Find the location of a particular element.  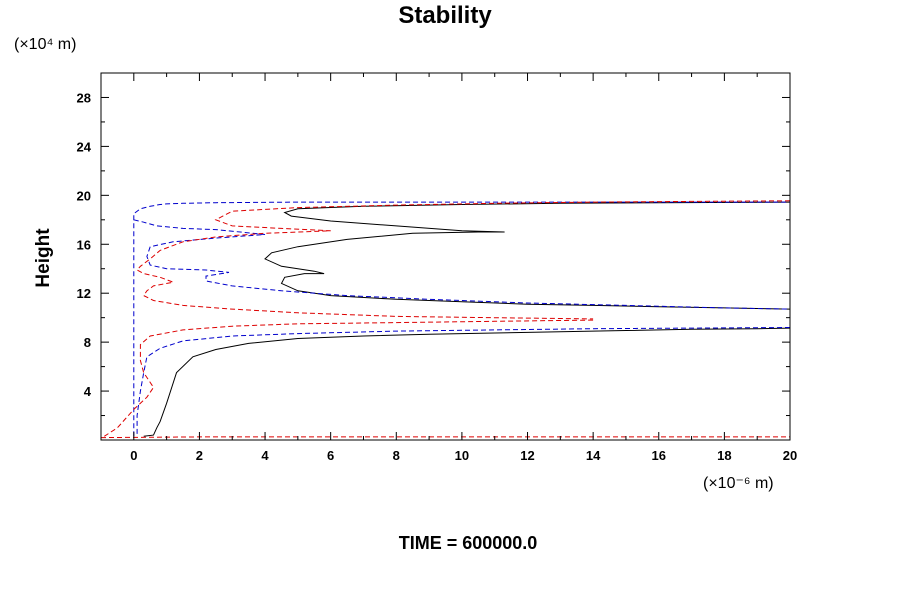

time-footer: TIME = 600000.0 is located at coordinates (468, 543).